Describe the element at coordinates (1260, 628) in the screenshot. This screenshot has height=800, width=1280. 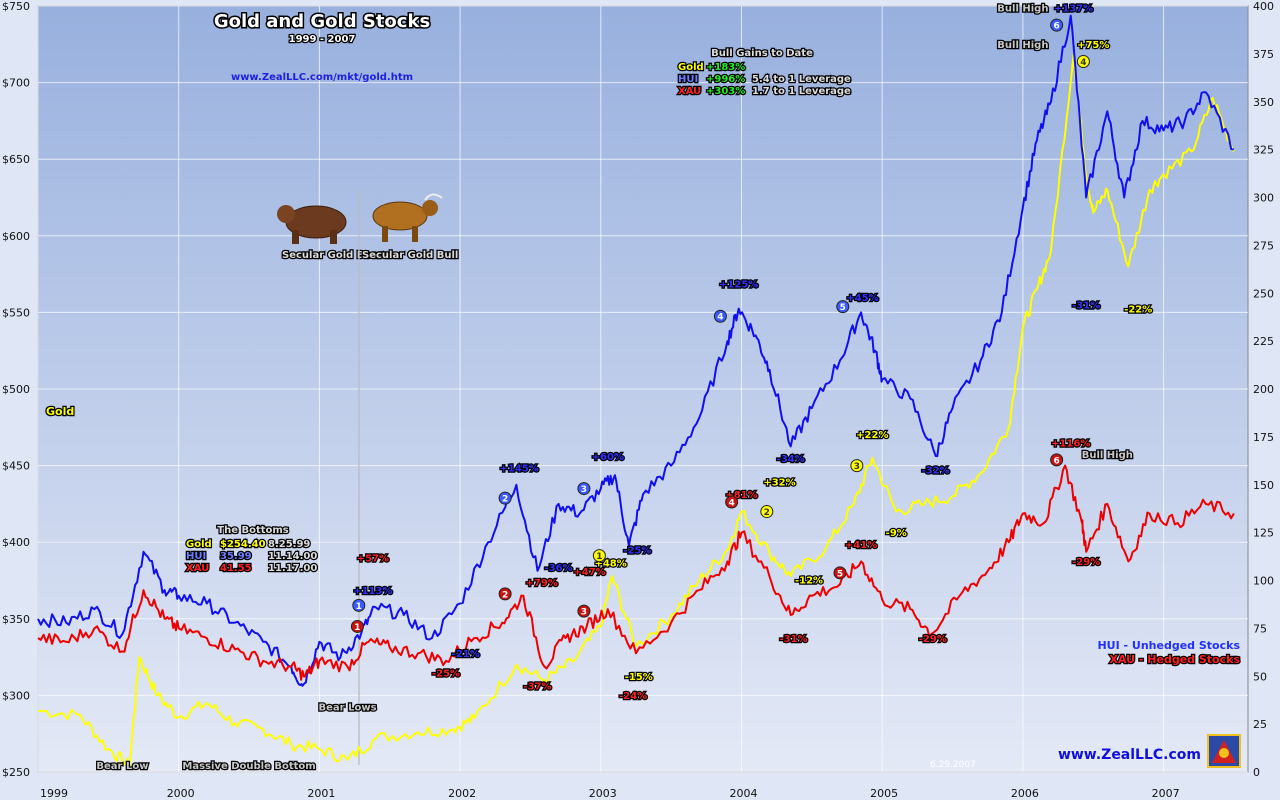
I see `right-tick-label: 75` at that location.